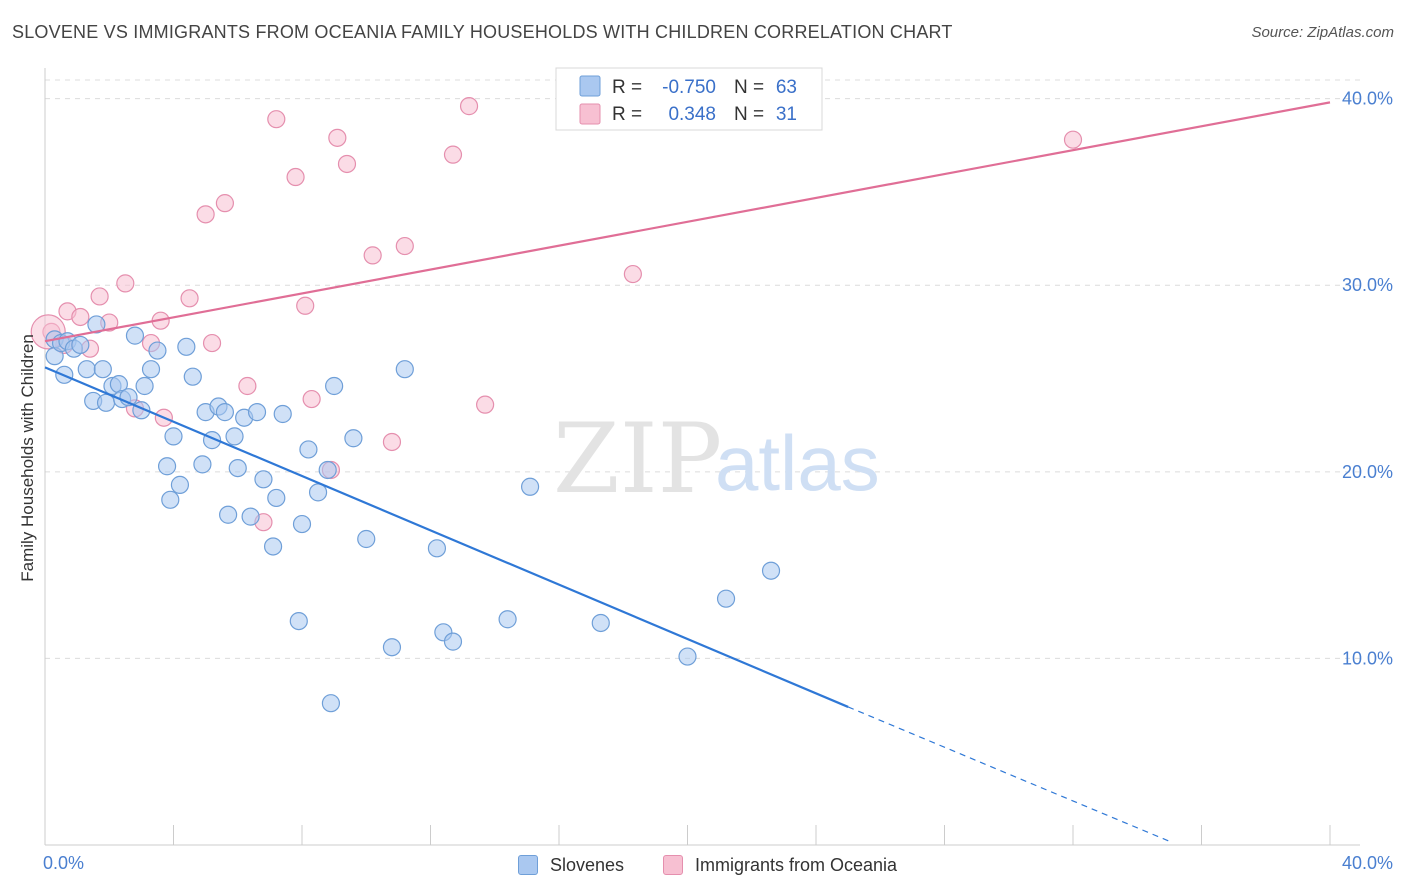 The image size is (1406, 892). What do you see at coordinates (1367, 99) in the screenshot?
I see `y-tick-label: 40.0%` at bounding box center [1367, 99].